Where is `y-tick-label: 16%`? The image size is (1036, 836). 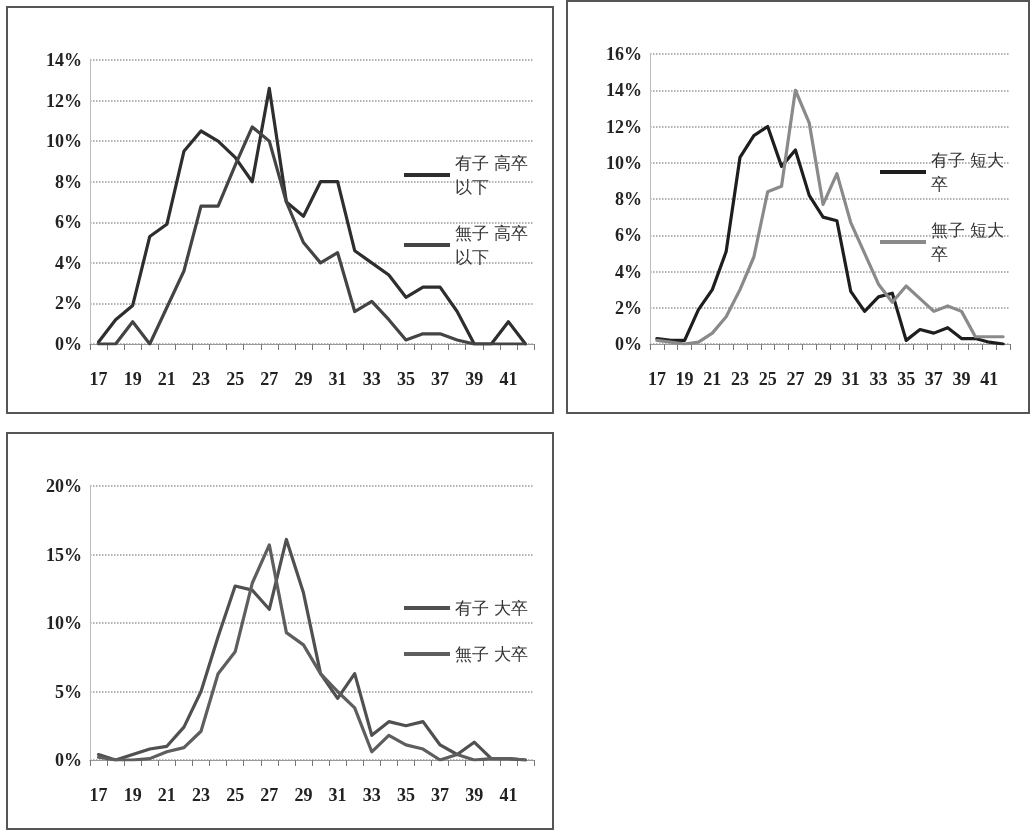
y-tick-label: 16% is located at coordinates (624, 54).